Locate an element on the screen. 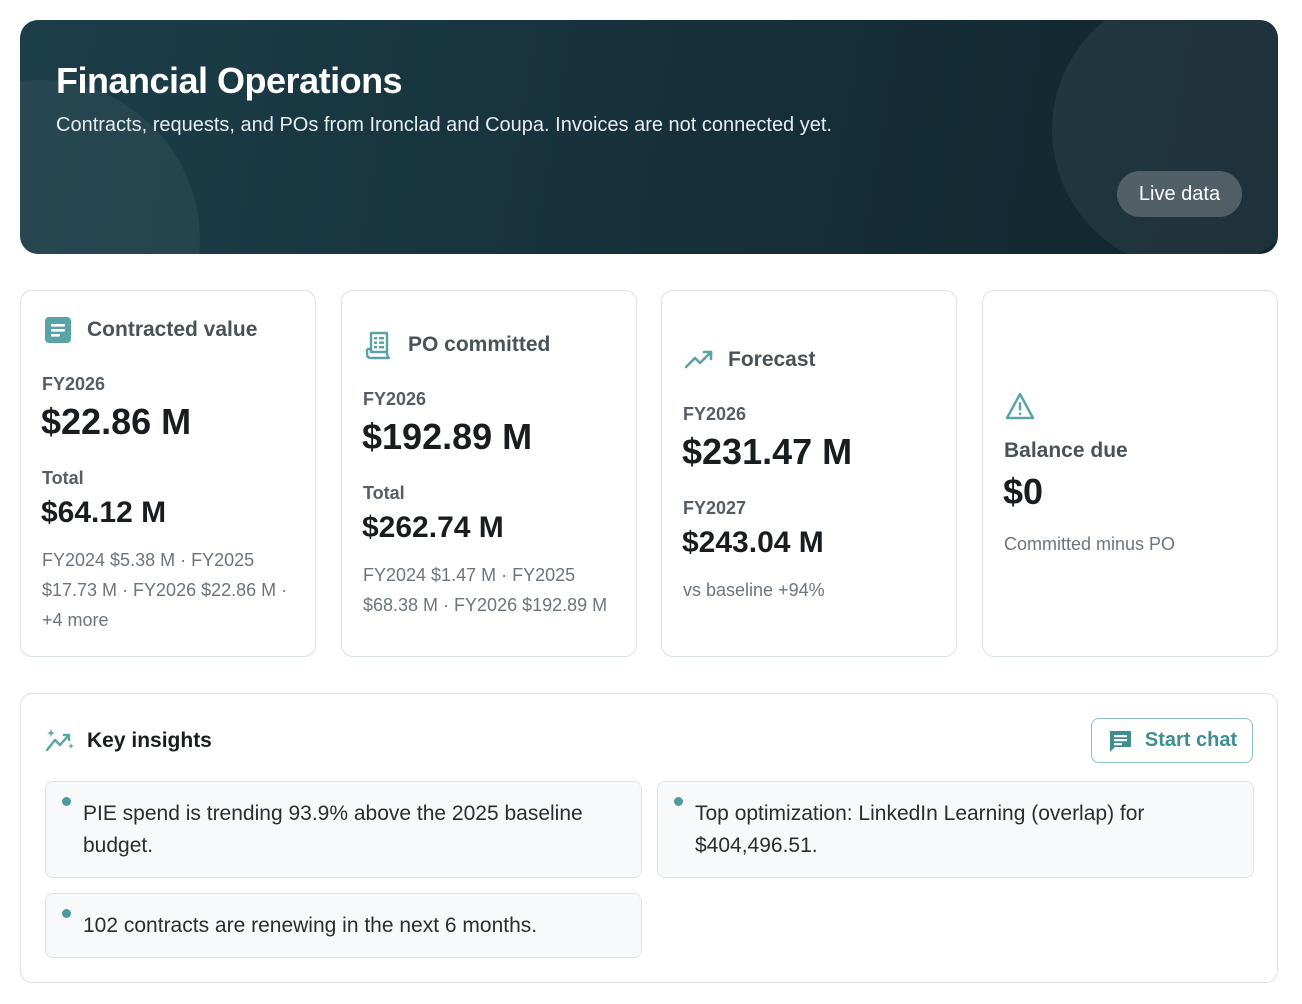 The height and width of the screenshot is (1004, 1302). receipt-icon is located at coordinates (378, 345).